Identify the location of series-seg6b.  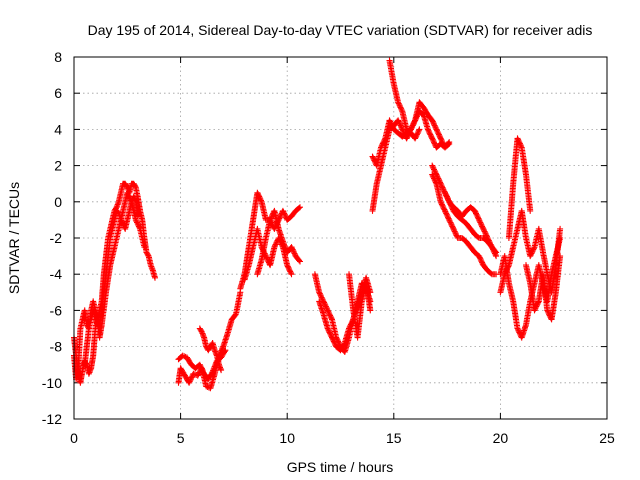
(464, 224).